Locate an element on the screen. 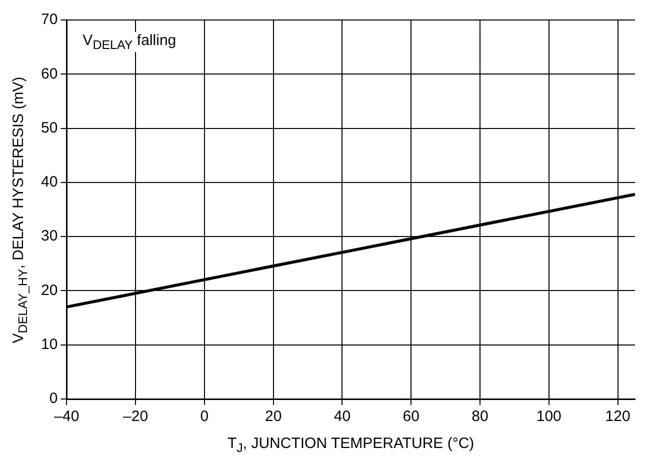 This screenshot has width=649, height=471. y-tick-label: 10 is located at coordinates (49, 344).